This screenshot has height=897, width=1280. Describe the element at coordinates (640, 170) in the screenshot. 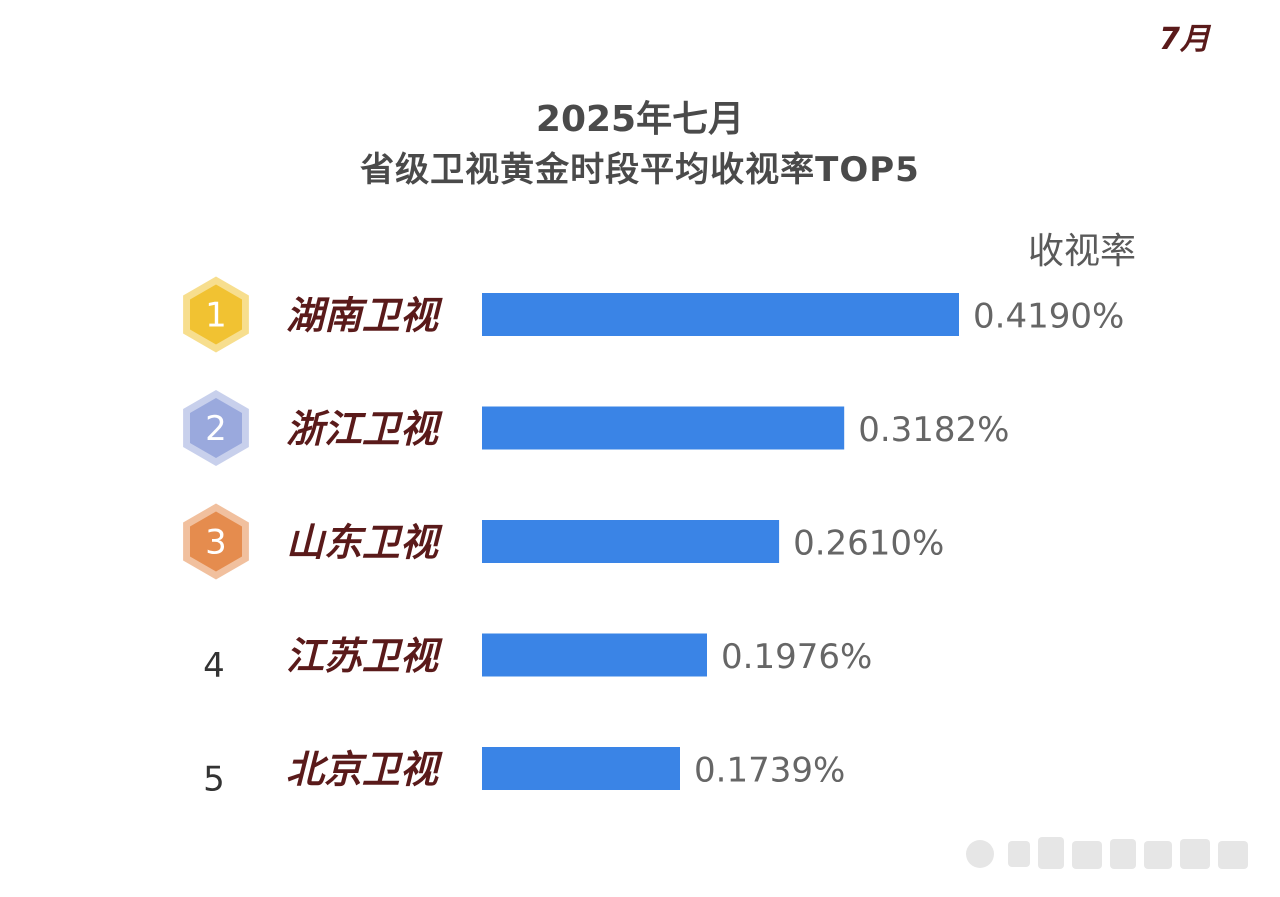

I see `chart-subtitle: 省级卫视黄金时段平均收视率TOP5` at that location.